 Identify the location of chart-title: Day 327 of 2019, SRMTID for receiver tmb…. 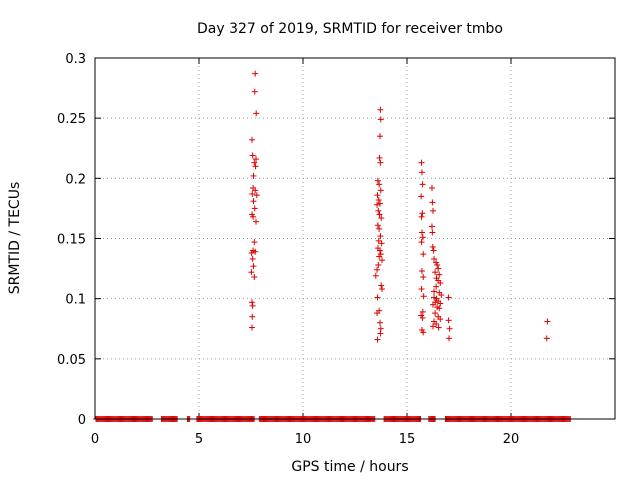
(350, 29).